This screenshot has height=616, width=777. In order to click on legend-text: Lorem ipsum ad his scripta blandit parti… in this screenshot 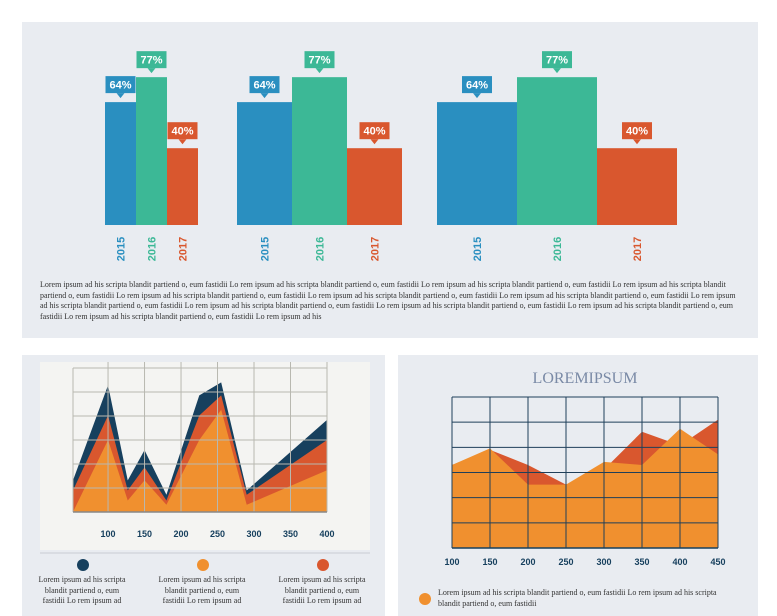, I will do `click(577, 598)`.